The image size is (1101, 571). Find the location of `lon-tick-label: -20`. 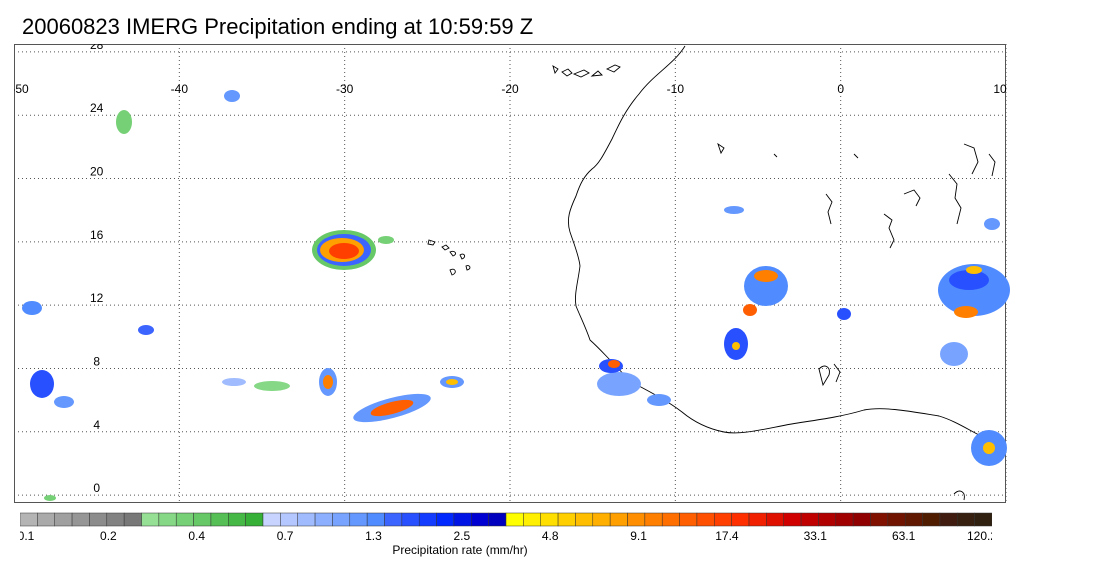

lon-tick-label: -20 is located at coordinates (510, 89).